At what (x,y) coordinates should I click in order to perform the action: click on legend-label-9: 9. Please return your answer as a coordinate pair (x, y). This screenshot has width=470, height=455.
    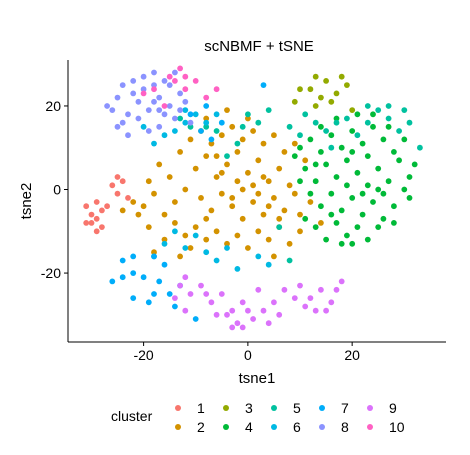
    Looking at the image, I should click on (393, 408).